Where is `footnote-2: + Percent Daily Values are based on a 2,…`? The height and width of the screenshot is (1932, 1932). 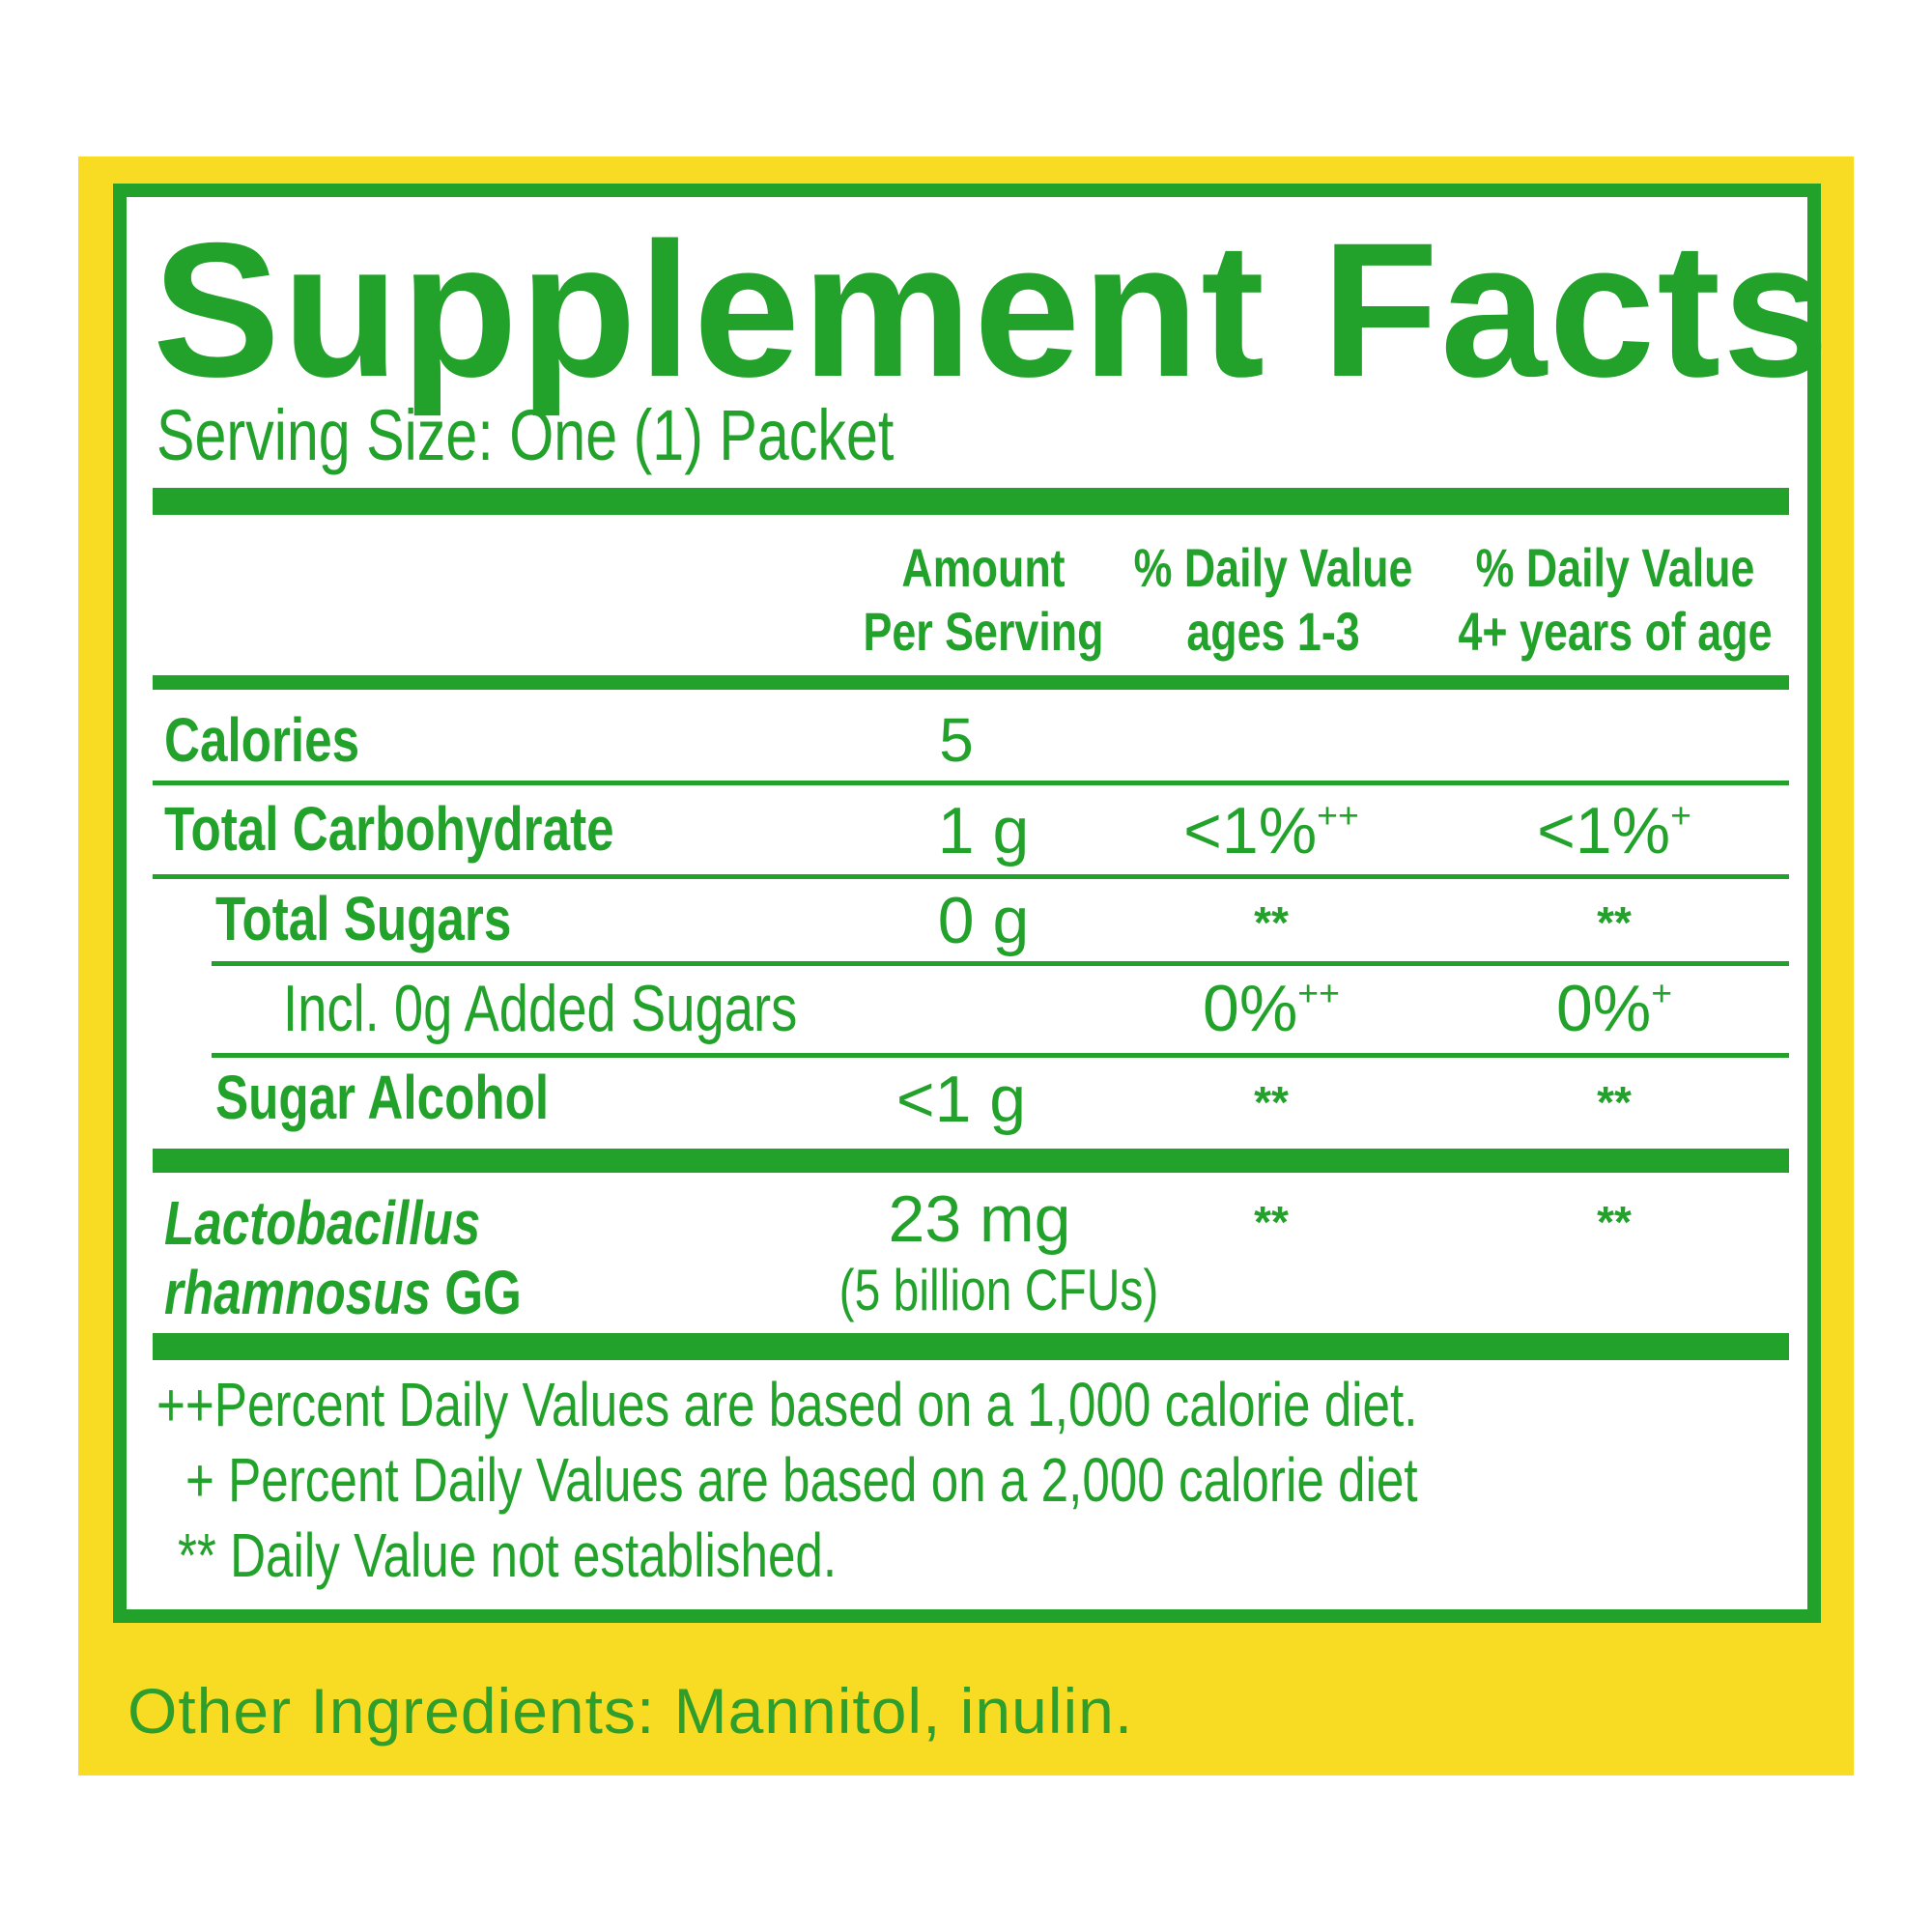 footnote-2: + Percent Daily Values are based on a 2,… is located at coordinates (801, 1480).